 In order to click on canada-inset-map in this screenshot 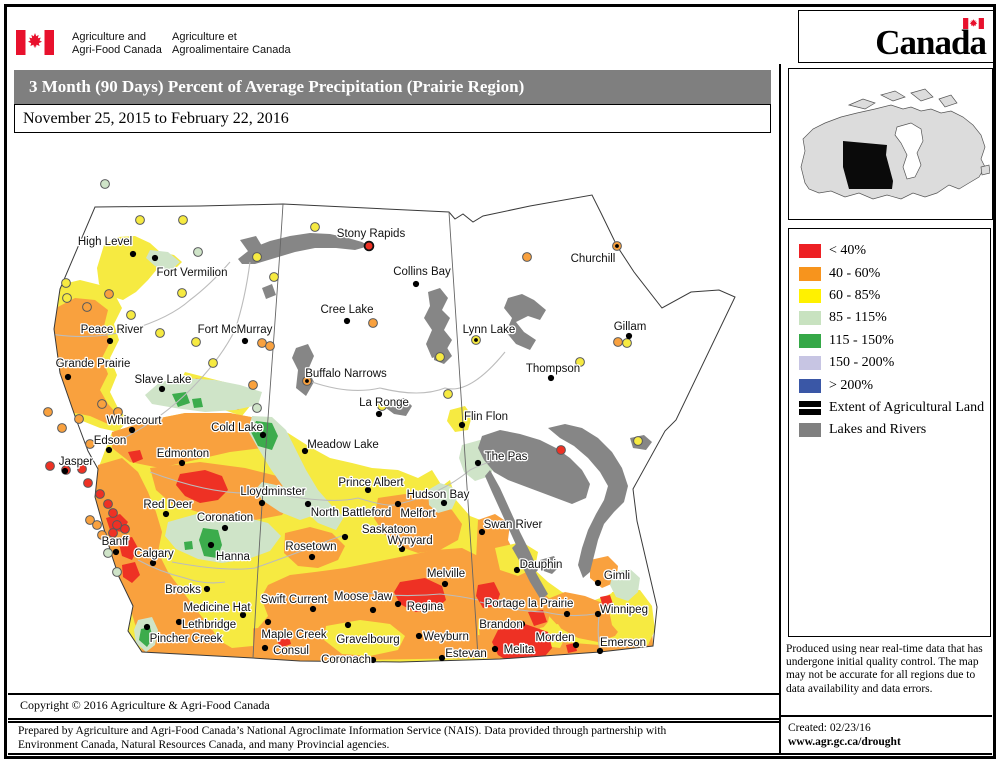, I will do `click(895, 144)`.